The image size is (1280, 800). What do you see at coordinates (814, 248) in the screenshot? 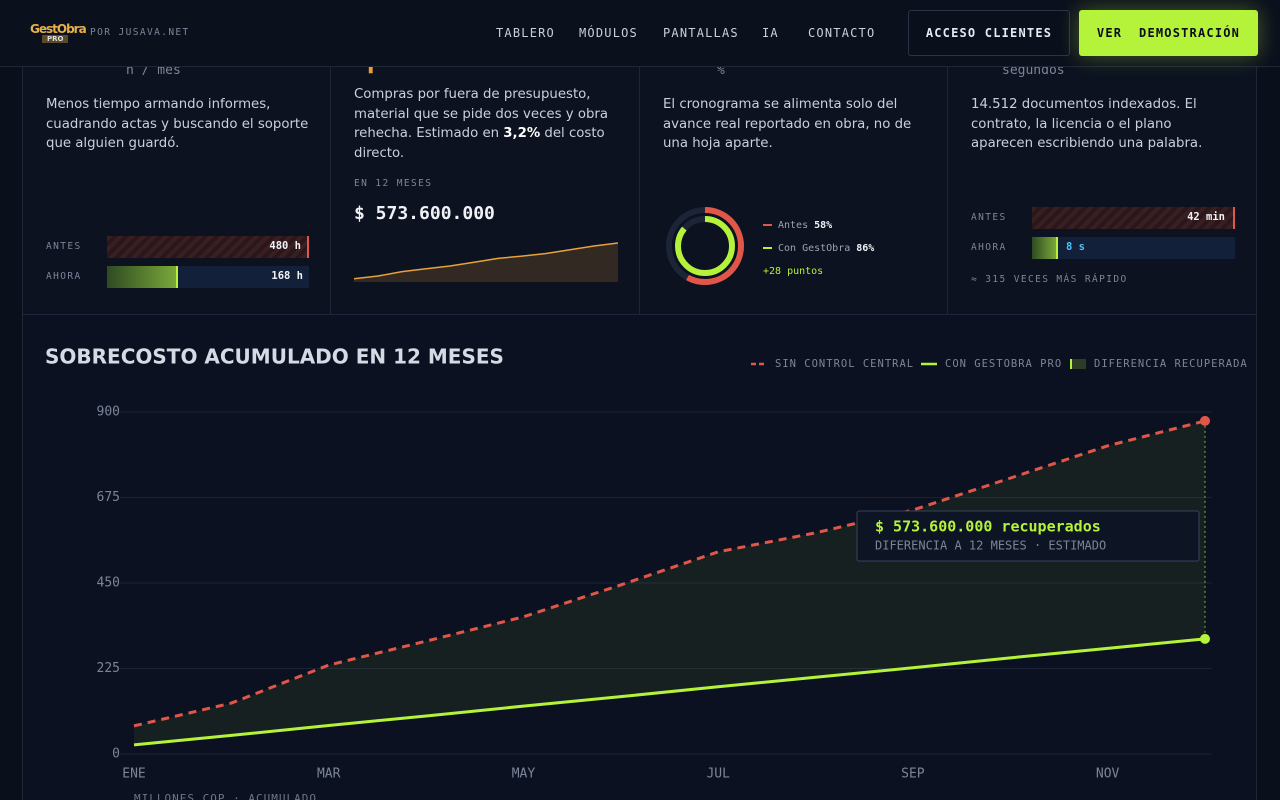
I see `legend-label: Con GestObra` at bounding box center [814, 248].